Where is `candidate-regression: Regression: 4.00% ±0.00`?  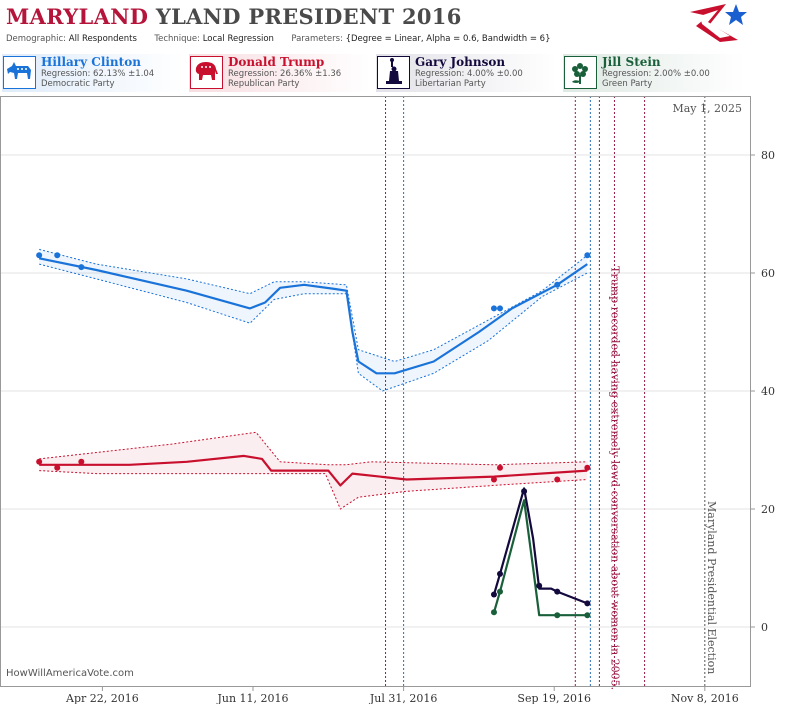 candidate-regression: Regression: 4.00% ±0.00 is located at coordinates (469, 74).